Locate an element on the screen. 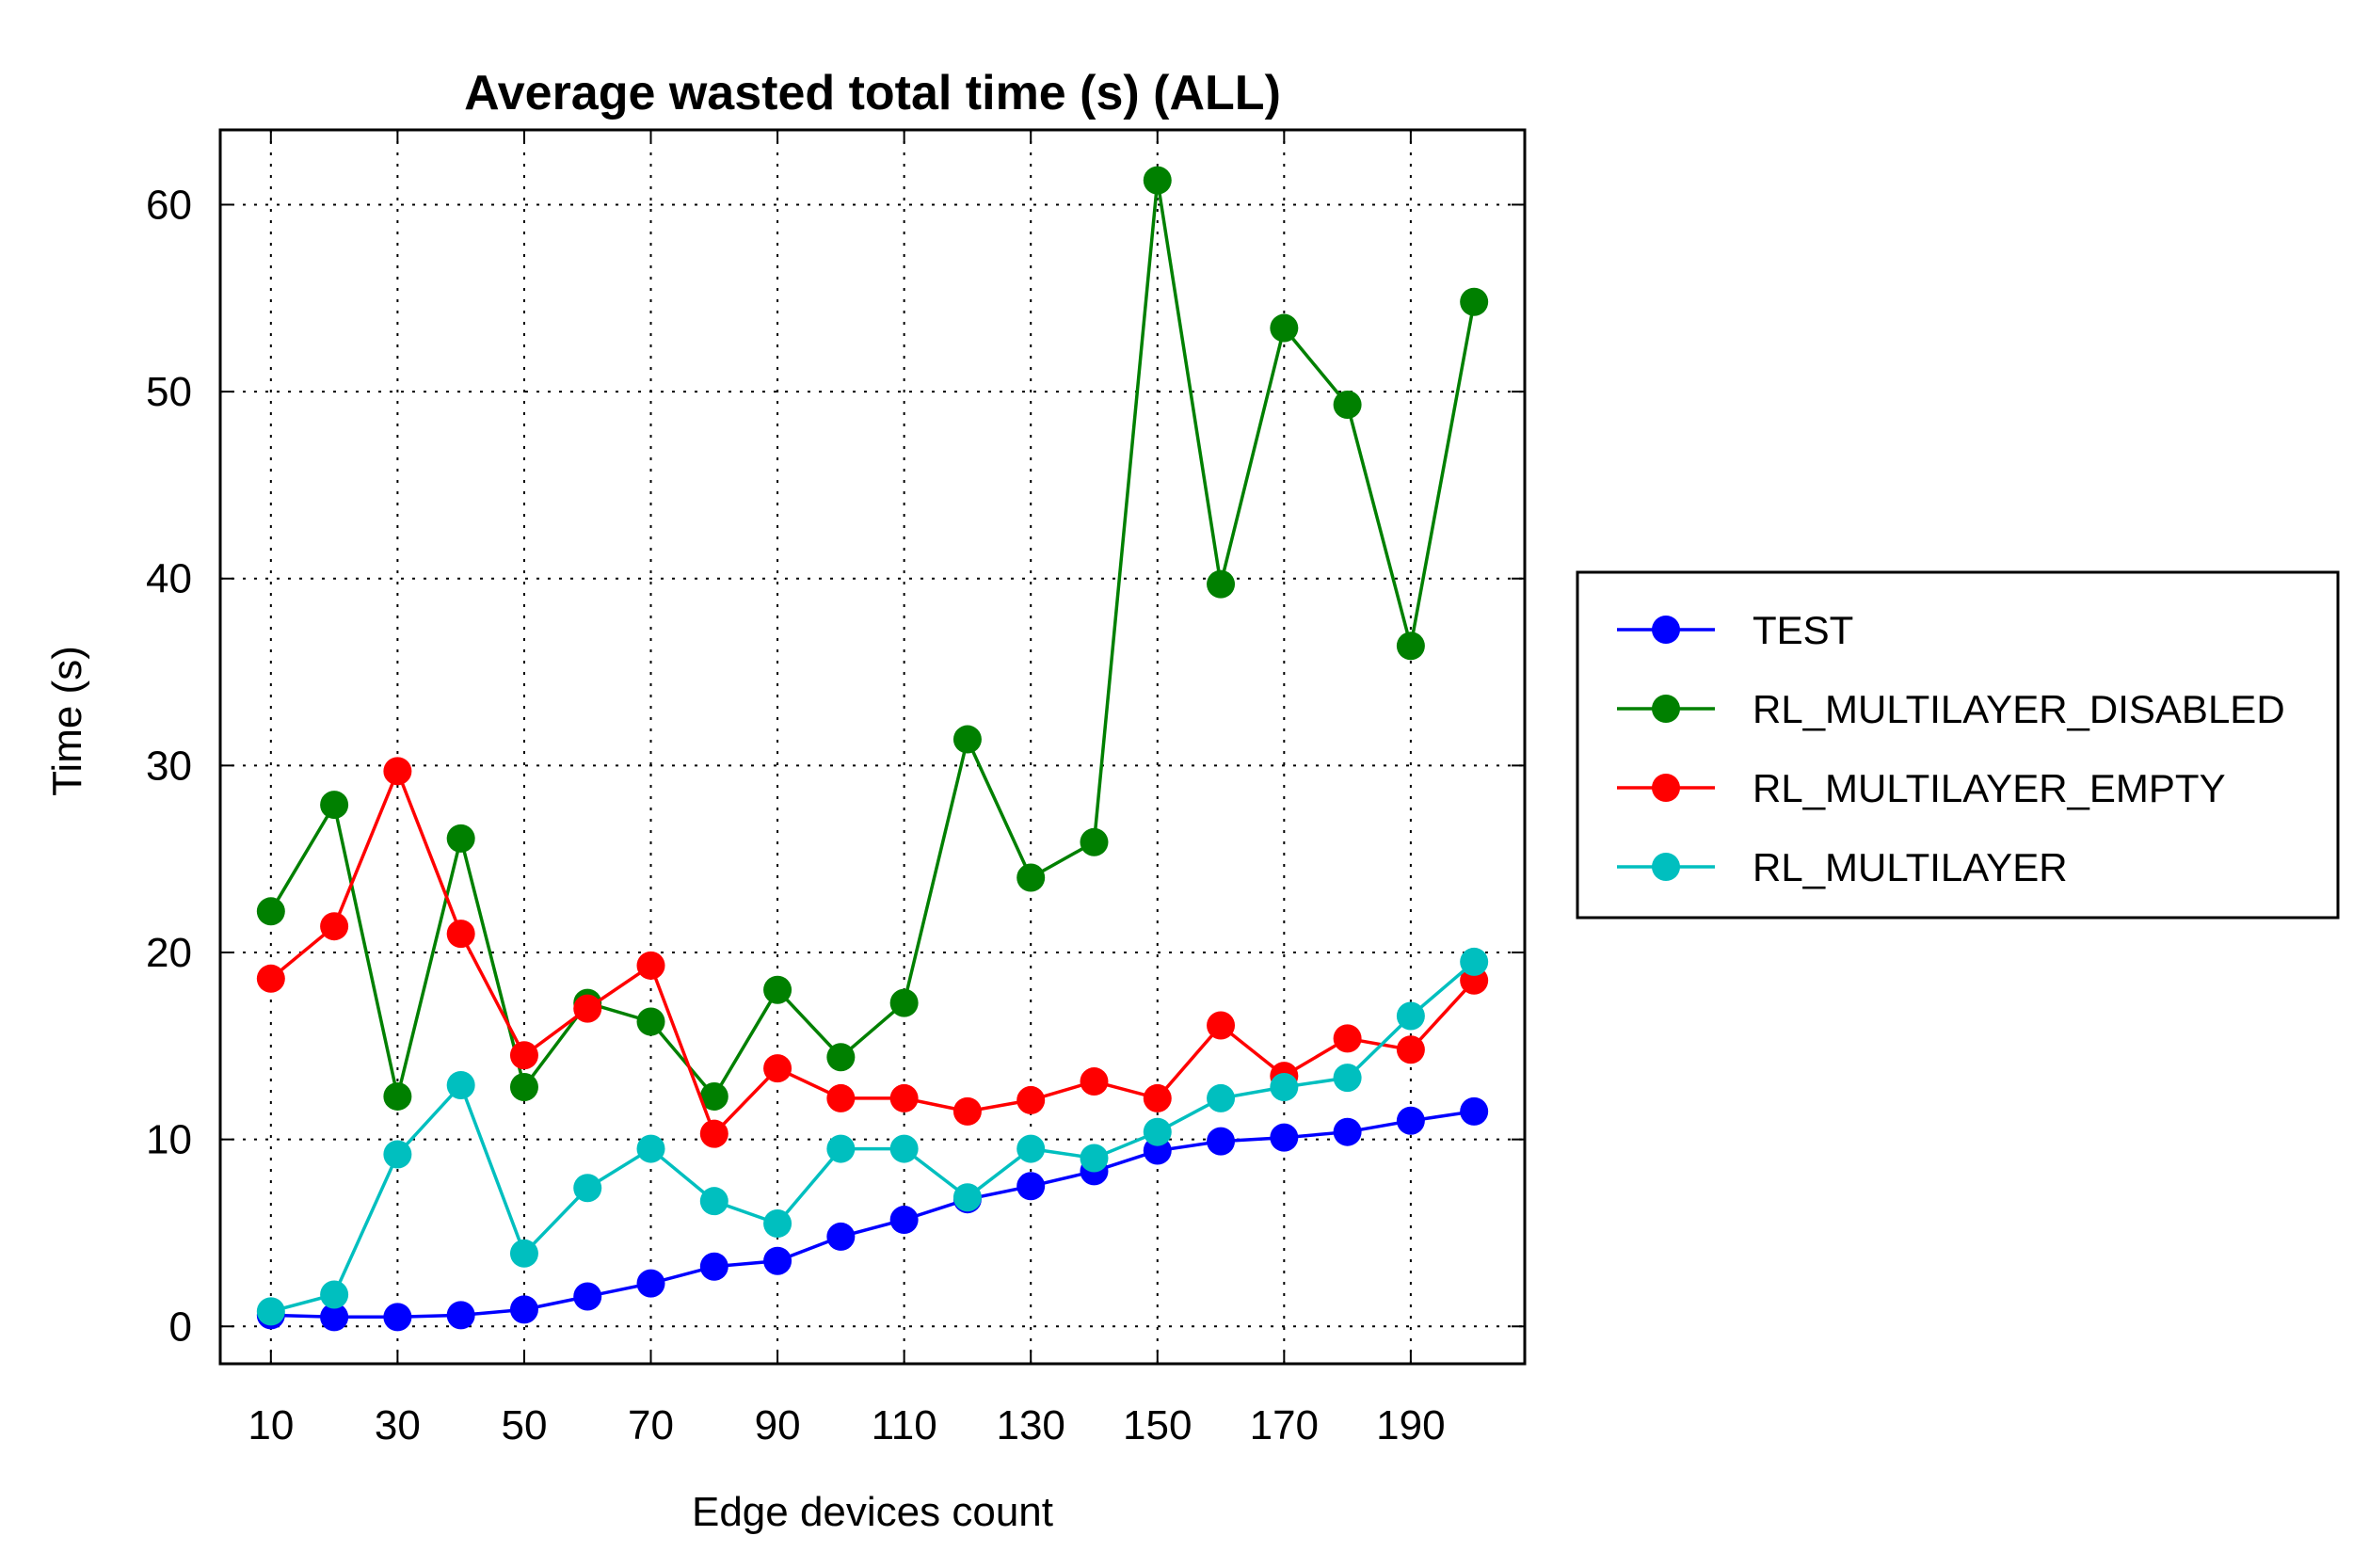 This screenshot has height=1568, width=2353. y-tick-label: 20 is located at coordinates (169, 953).